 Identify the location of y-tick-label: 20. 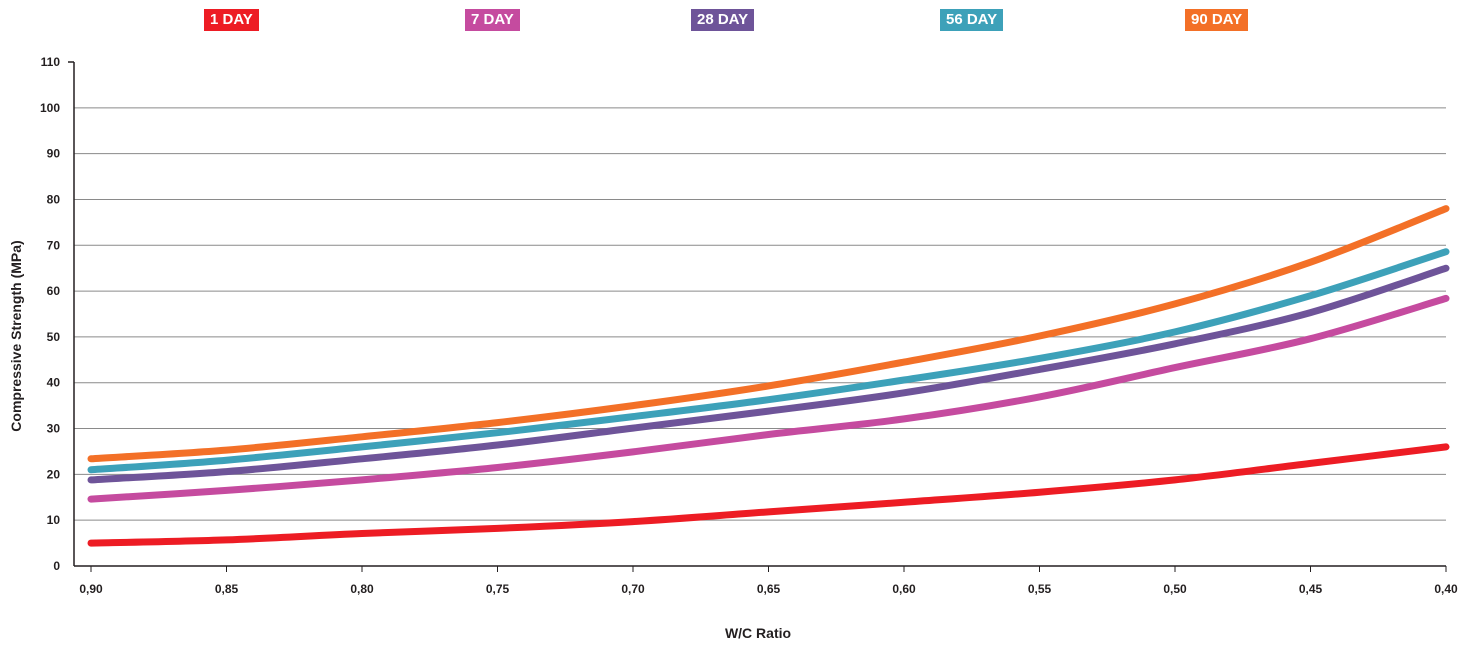
(54, 474).